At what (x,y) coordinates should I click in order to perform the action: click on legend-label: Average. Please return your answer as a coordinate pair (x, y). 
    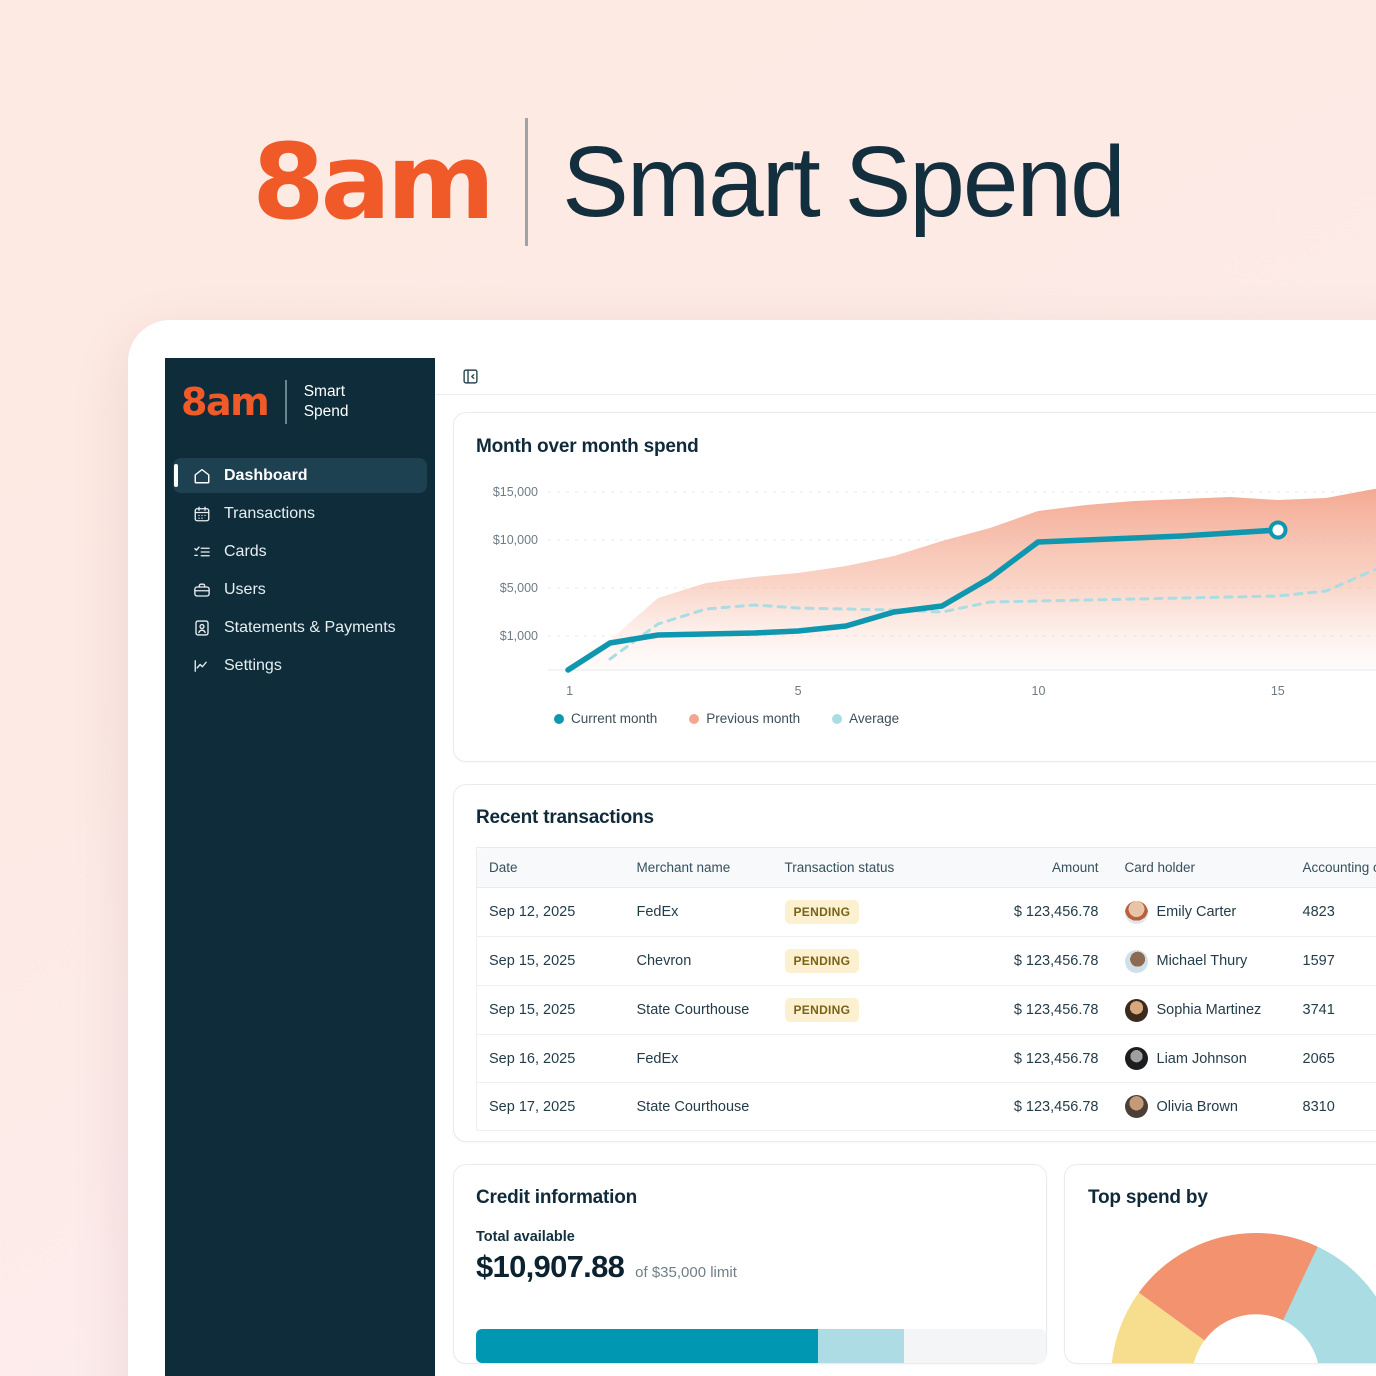
    Looking at the image, I should click on (874, 718).